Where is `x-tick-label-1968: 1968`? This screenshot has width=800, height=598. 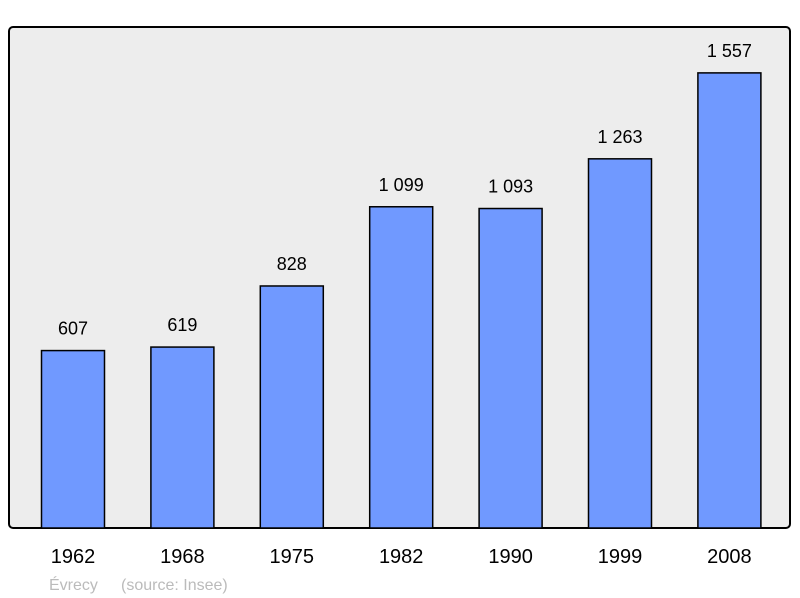
x-tick-label-1968: 1968 is located at coordinates (182, 557).